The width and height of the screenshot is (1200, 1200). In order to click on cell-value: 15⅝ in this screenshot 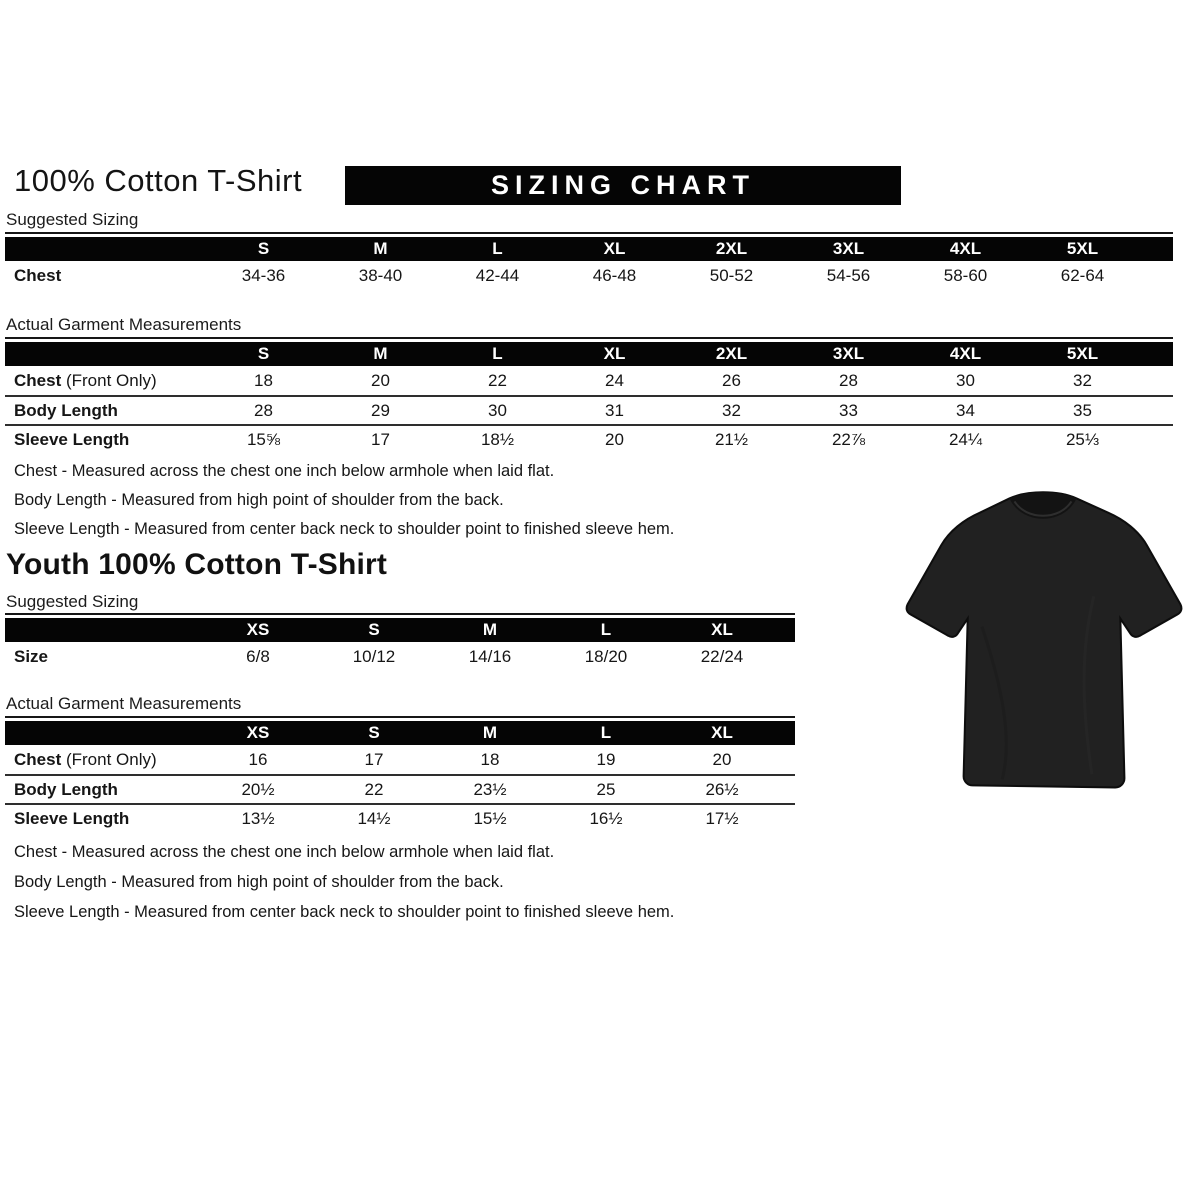, I will do `click(263, 439)`.